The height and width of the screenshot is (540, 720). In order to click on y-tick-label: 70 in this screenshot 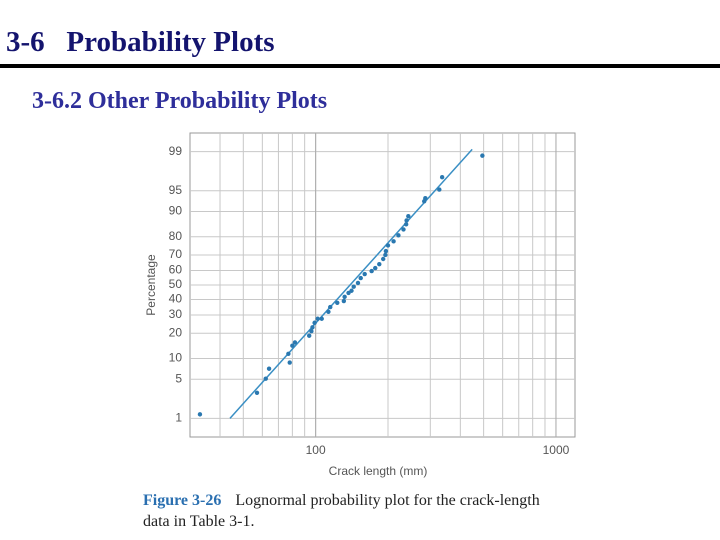, I will do `click(176, 254)`.